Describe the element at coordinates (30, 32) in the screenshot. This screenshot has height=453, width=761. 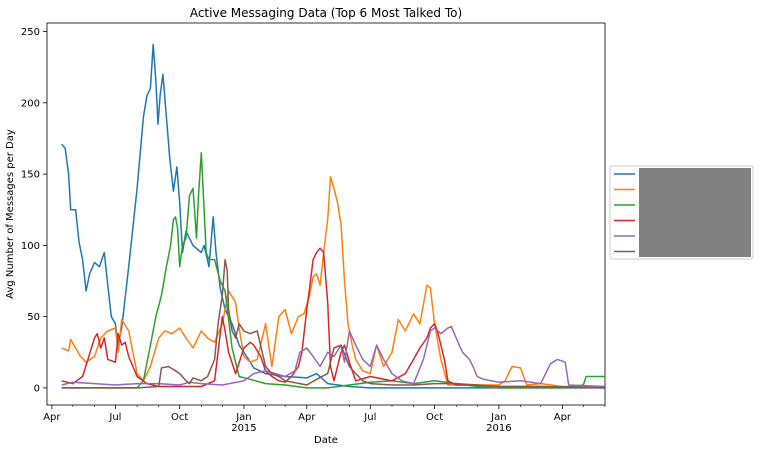
I see `y-tick-label: 250` at that location.